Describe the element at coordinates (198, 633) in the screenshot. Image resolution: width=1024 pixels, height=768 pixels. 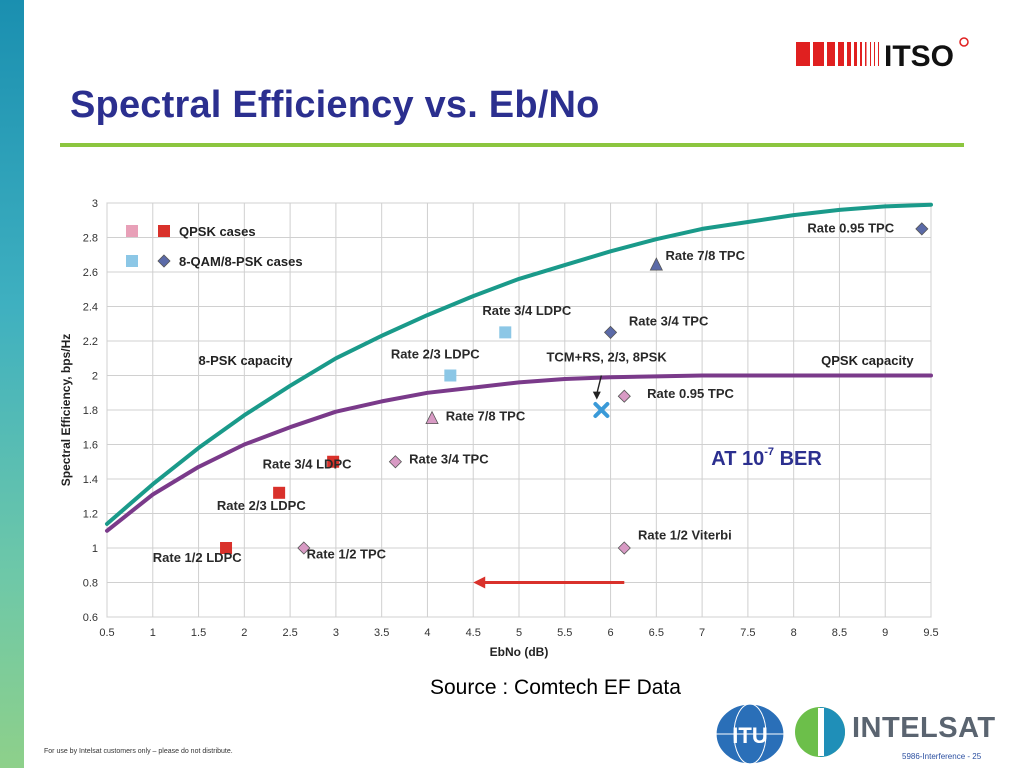
I see `x-tick-label: 1.5` at that location.